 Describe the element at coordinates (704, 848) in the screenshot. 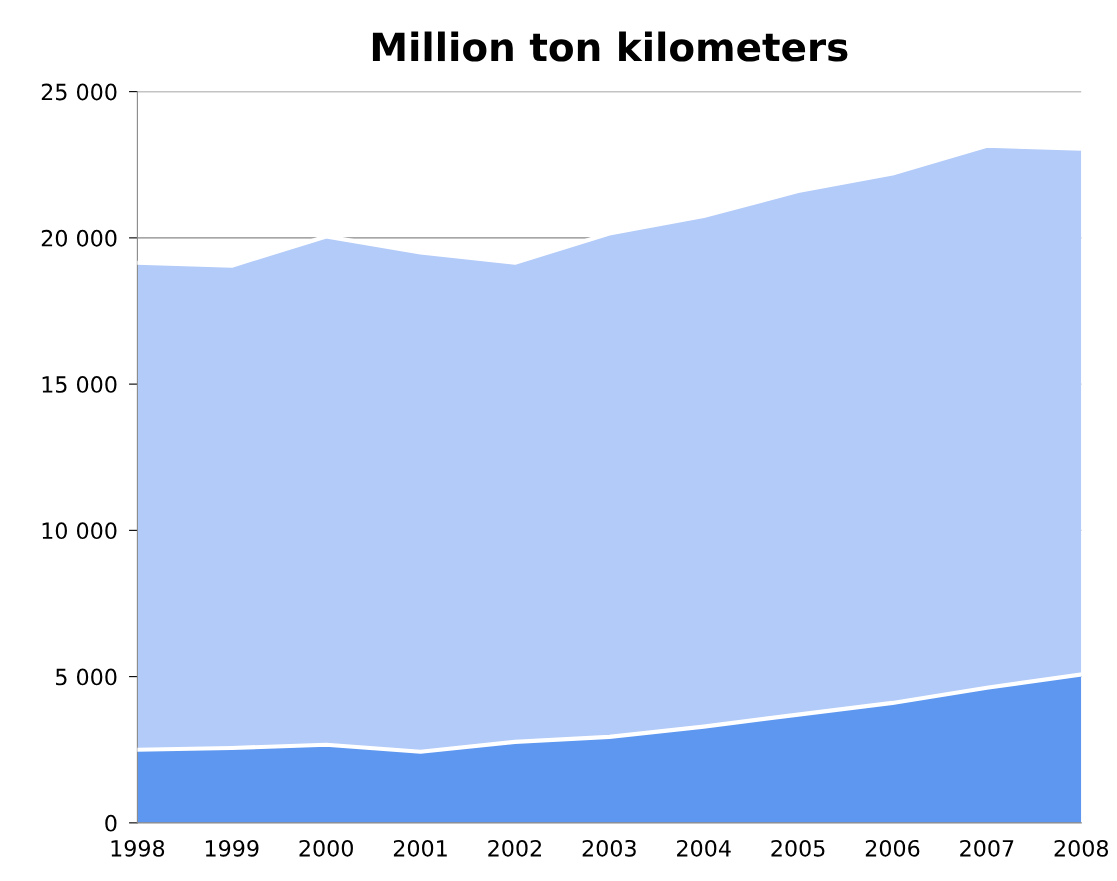

I see `x-tick-label: 2004` at that location.